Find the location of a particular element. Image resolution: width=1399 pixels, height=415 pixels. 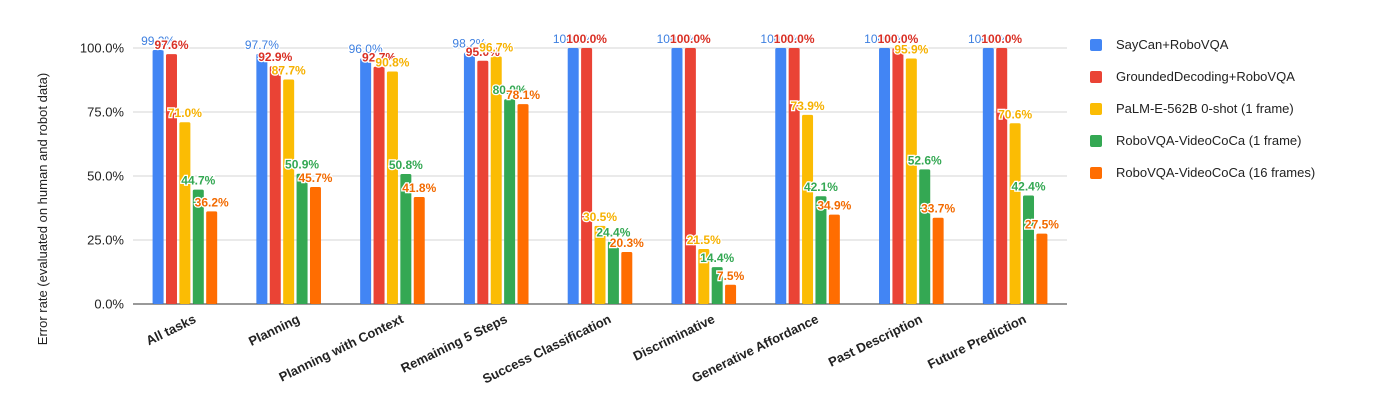

data-label: 97.7% is located at coordinates (262, 45).